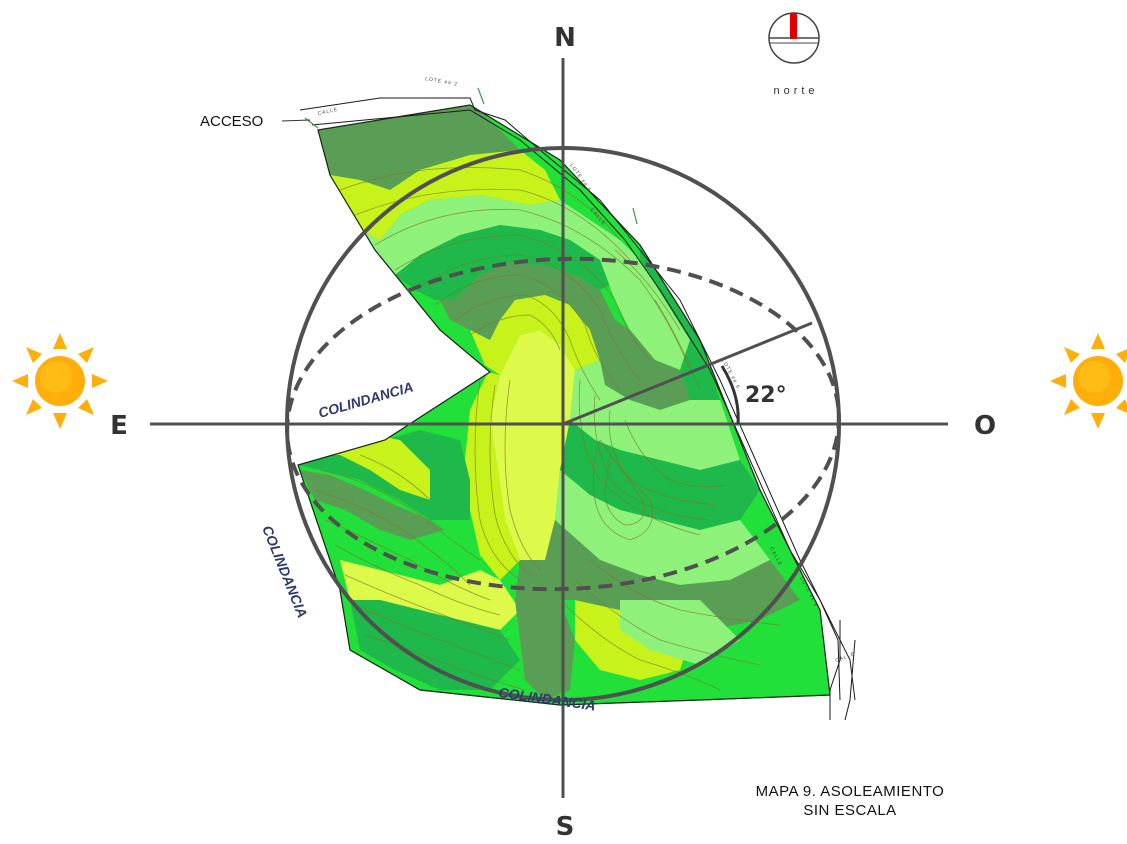 The height and width of the screenshot is (844, 1127). What do you see at coordinates (365, 399) in the screenshot?
I see `boundary-label-east: COLINDANCIA` at bounding box center [365, 399].